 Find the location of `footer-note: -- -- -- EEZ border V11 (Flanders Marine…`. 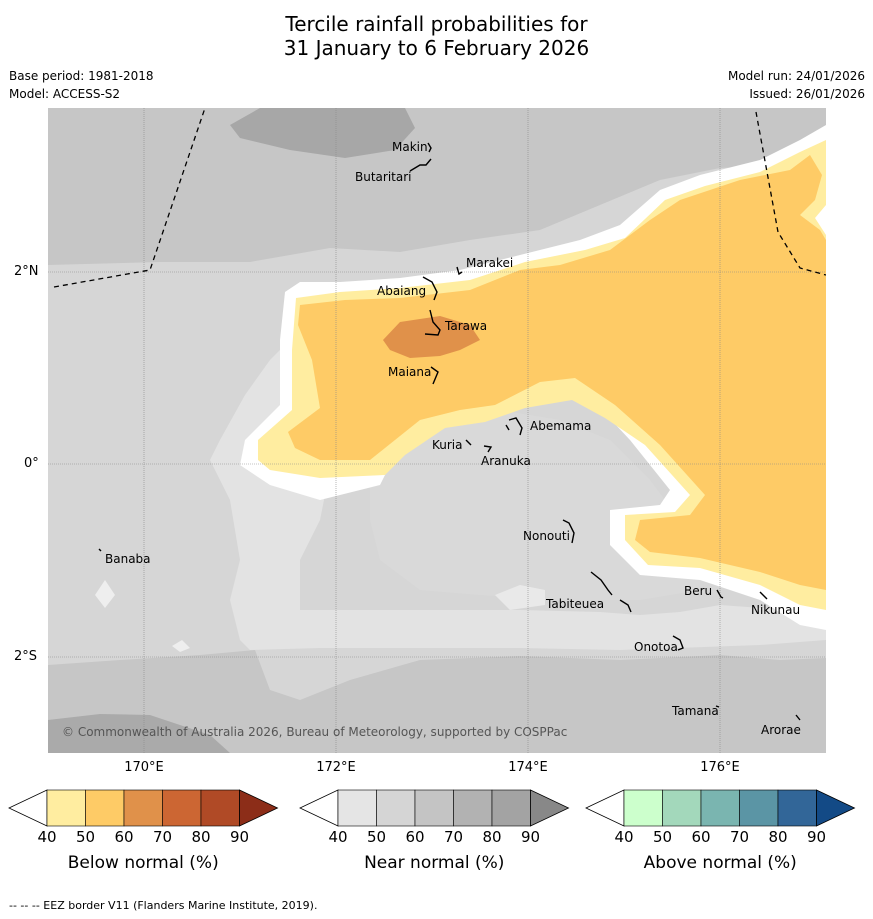

footer-note: -- -- -- EEZ border V11 (Flanders Marine… is located at coordinates (163, 905).